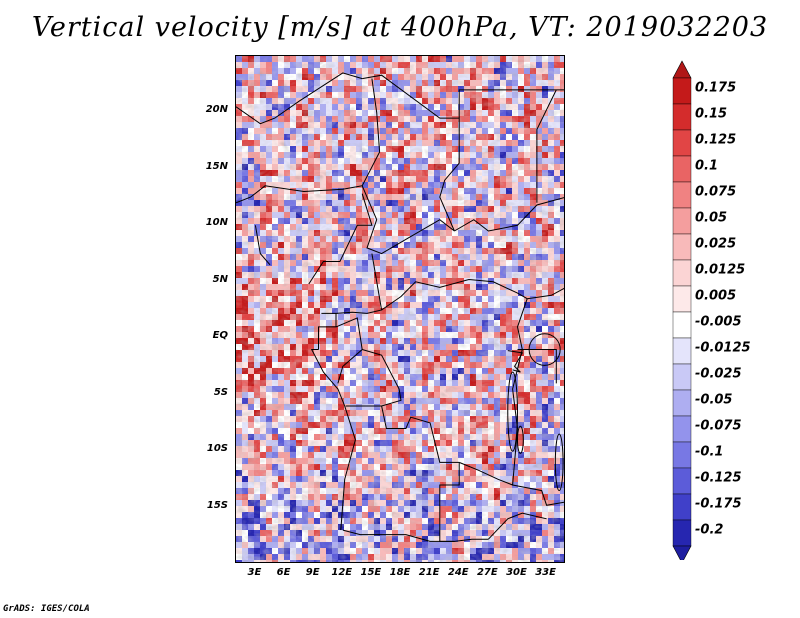 The width and height of the screenshot is (800, 618). What do you see at coordinates (718, 322) in the screenshot?
I see `colorbar-level-label: -0.005` at bounding box center [718, 322].